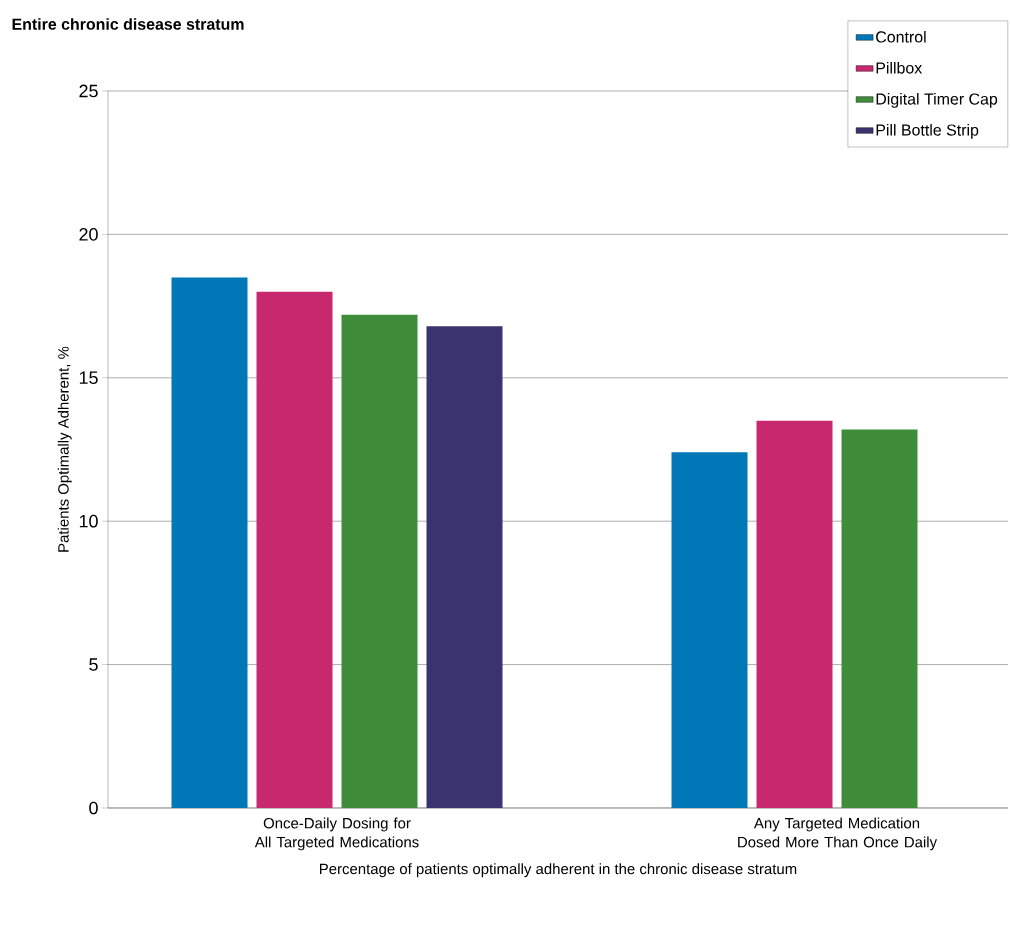 Image resolution: width=1010 pixels, height=938 pixels. Describe the element at coordinates (927, 131) in the screenshot. I see `legend-label: Pill Bottle Strip` at that location.